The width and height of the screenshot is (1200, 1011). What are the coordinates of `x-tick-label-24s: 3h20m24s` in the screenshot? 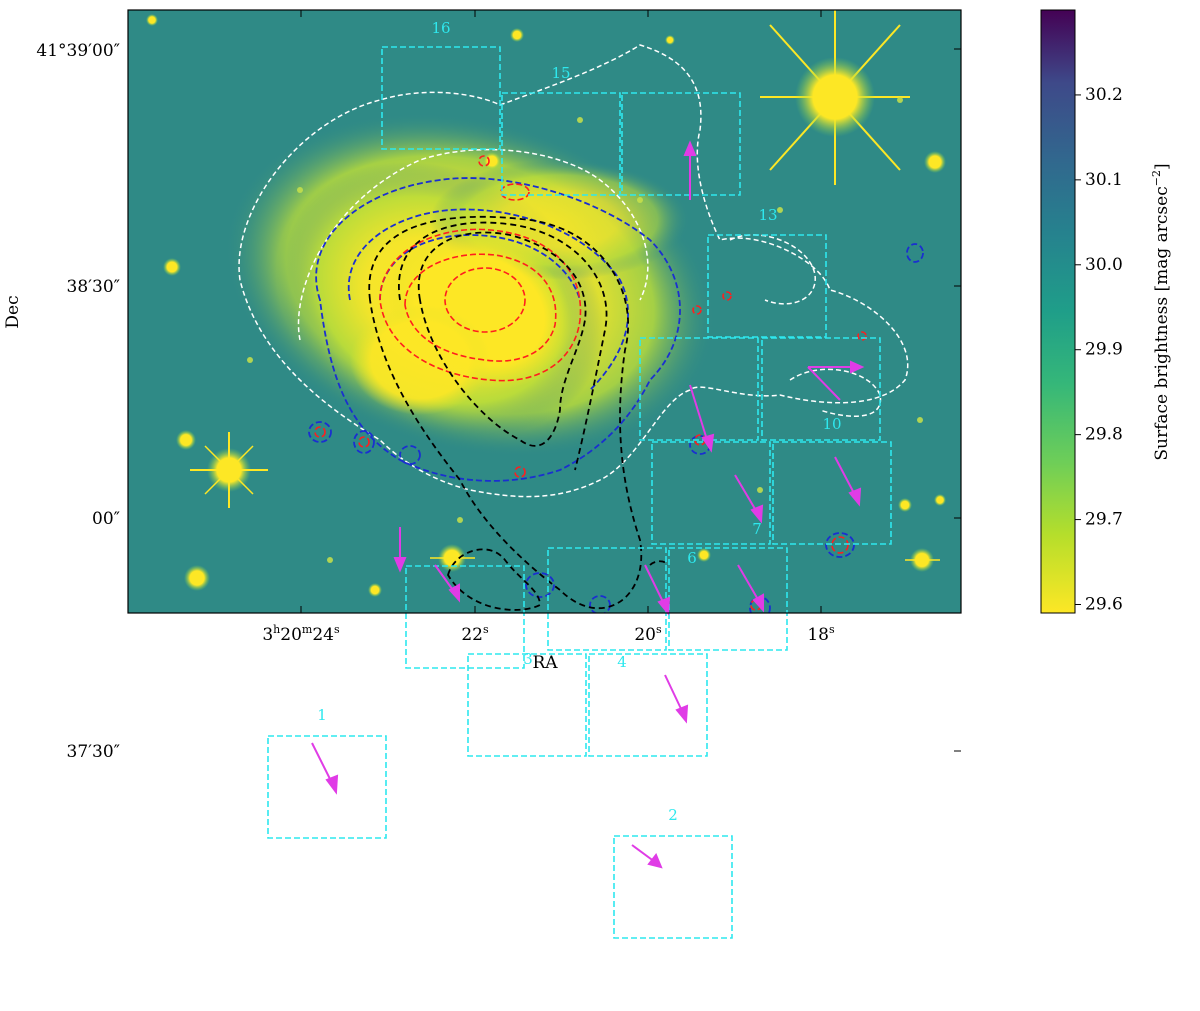 It's located at (301, 634).